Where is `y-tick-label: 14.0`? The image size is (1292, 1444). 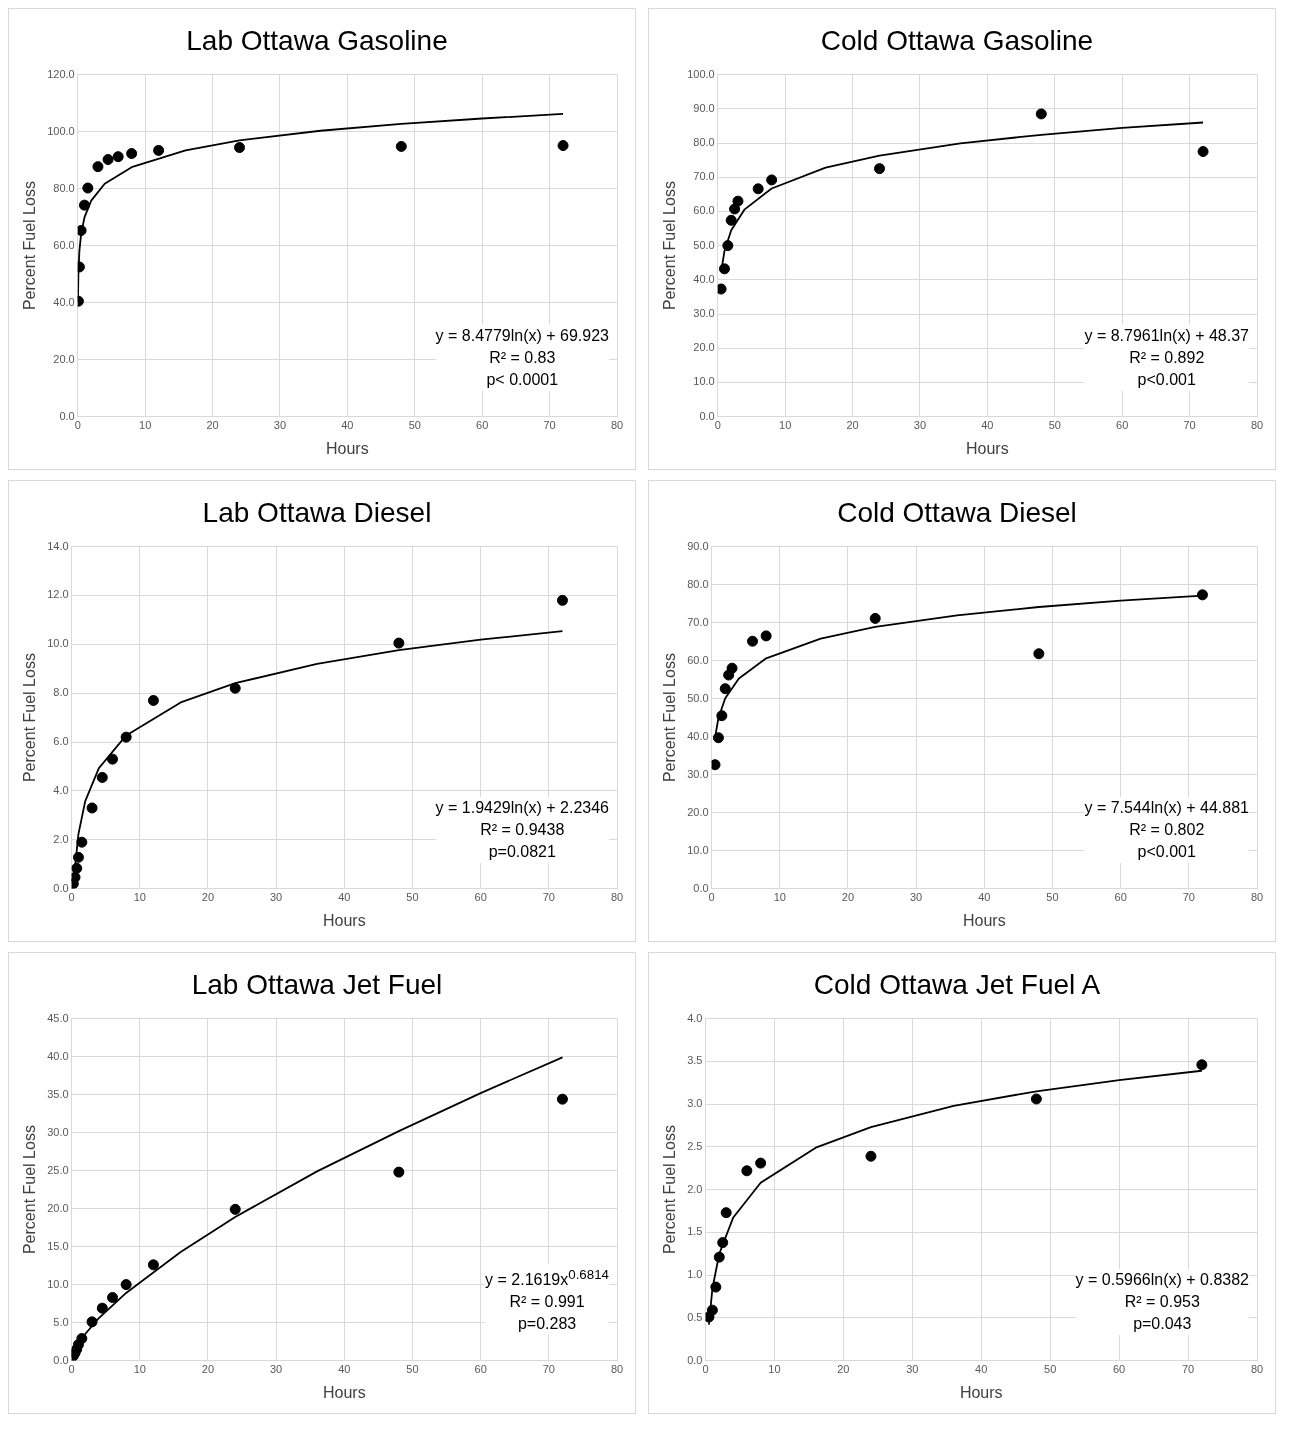
y-tick-label: 14.0 is located at coordinates (58, 545).